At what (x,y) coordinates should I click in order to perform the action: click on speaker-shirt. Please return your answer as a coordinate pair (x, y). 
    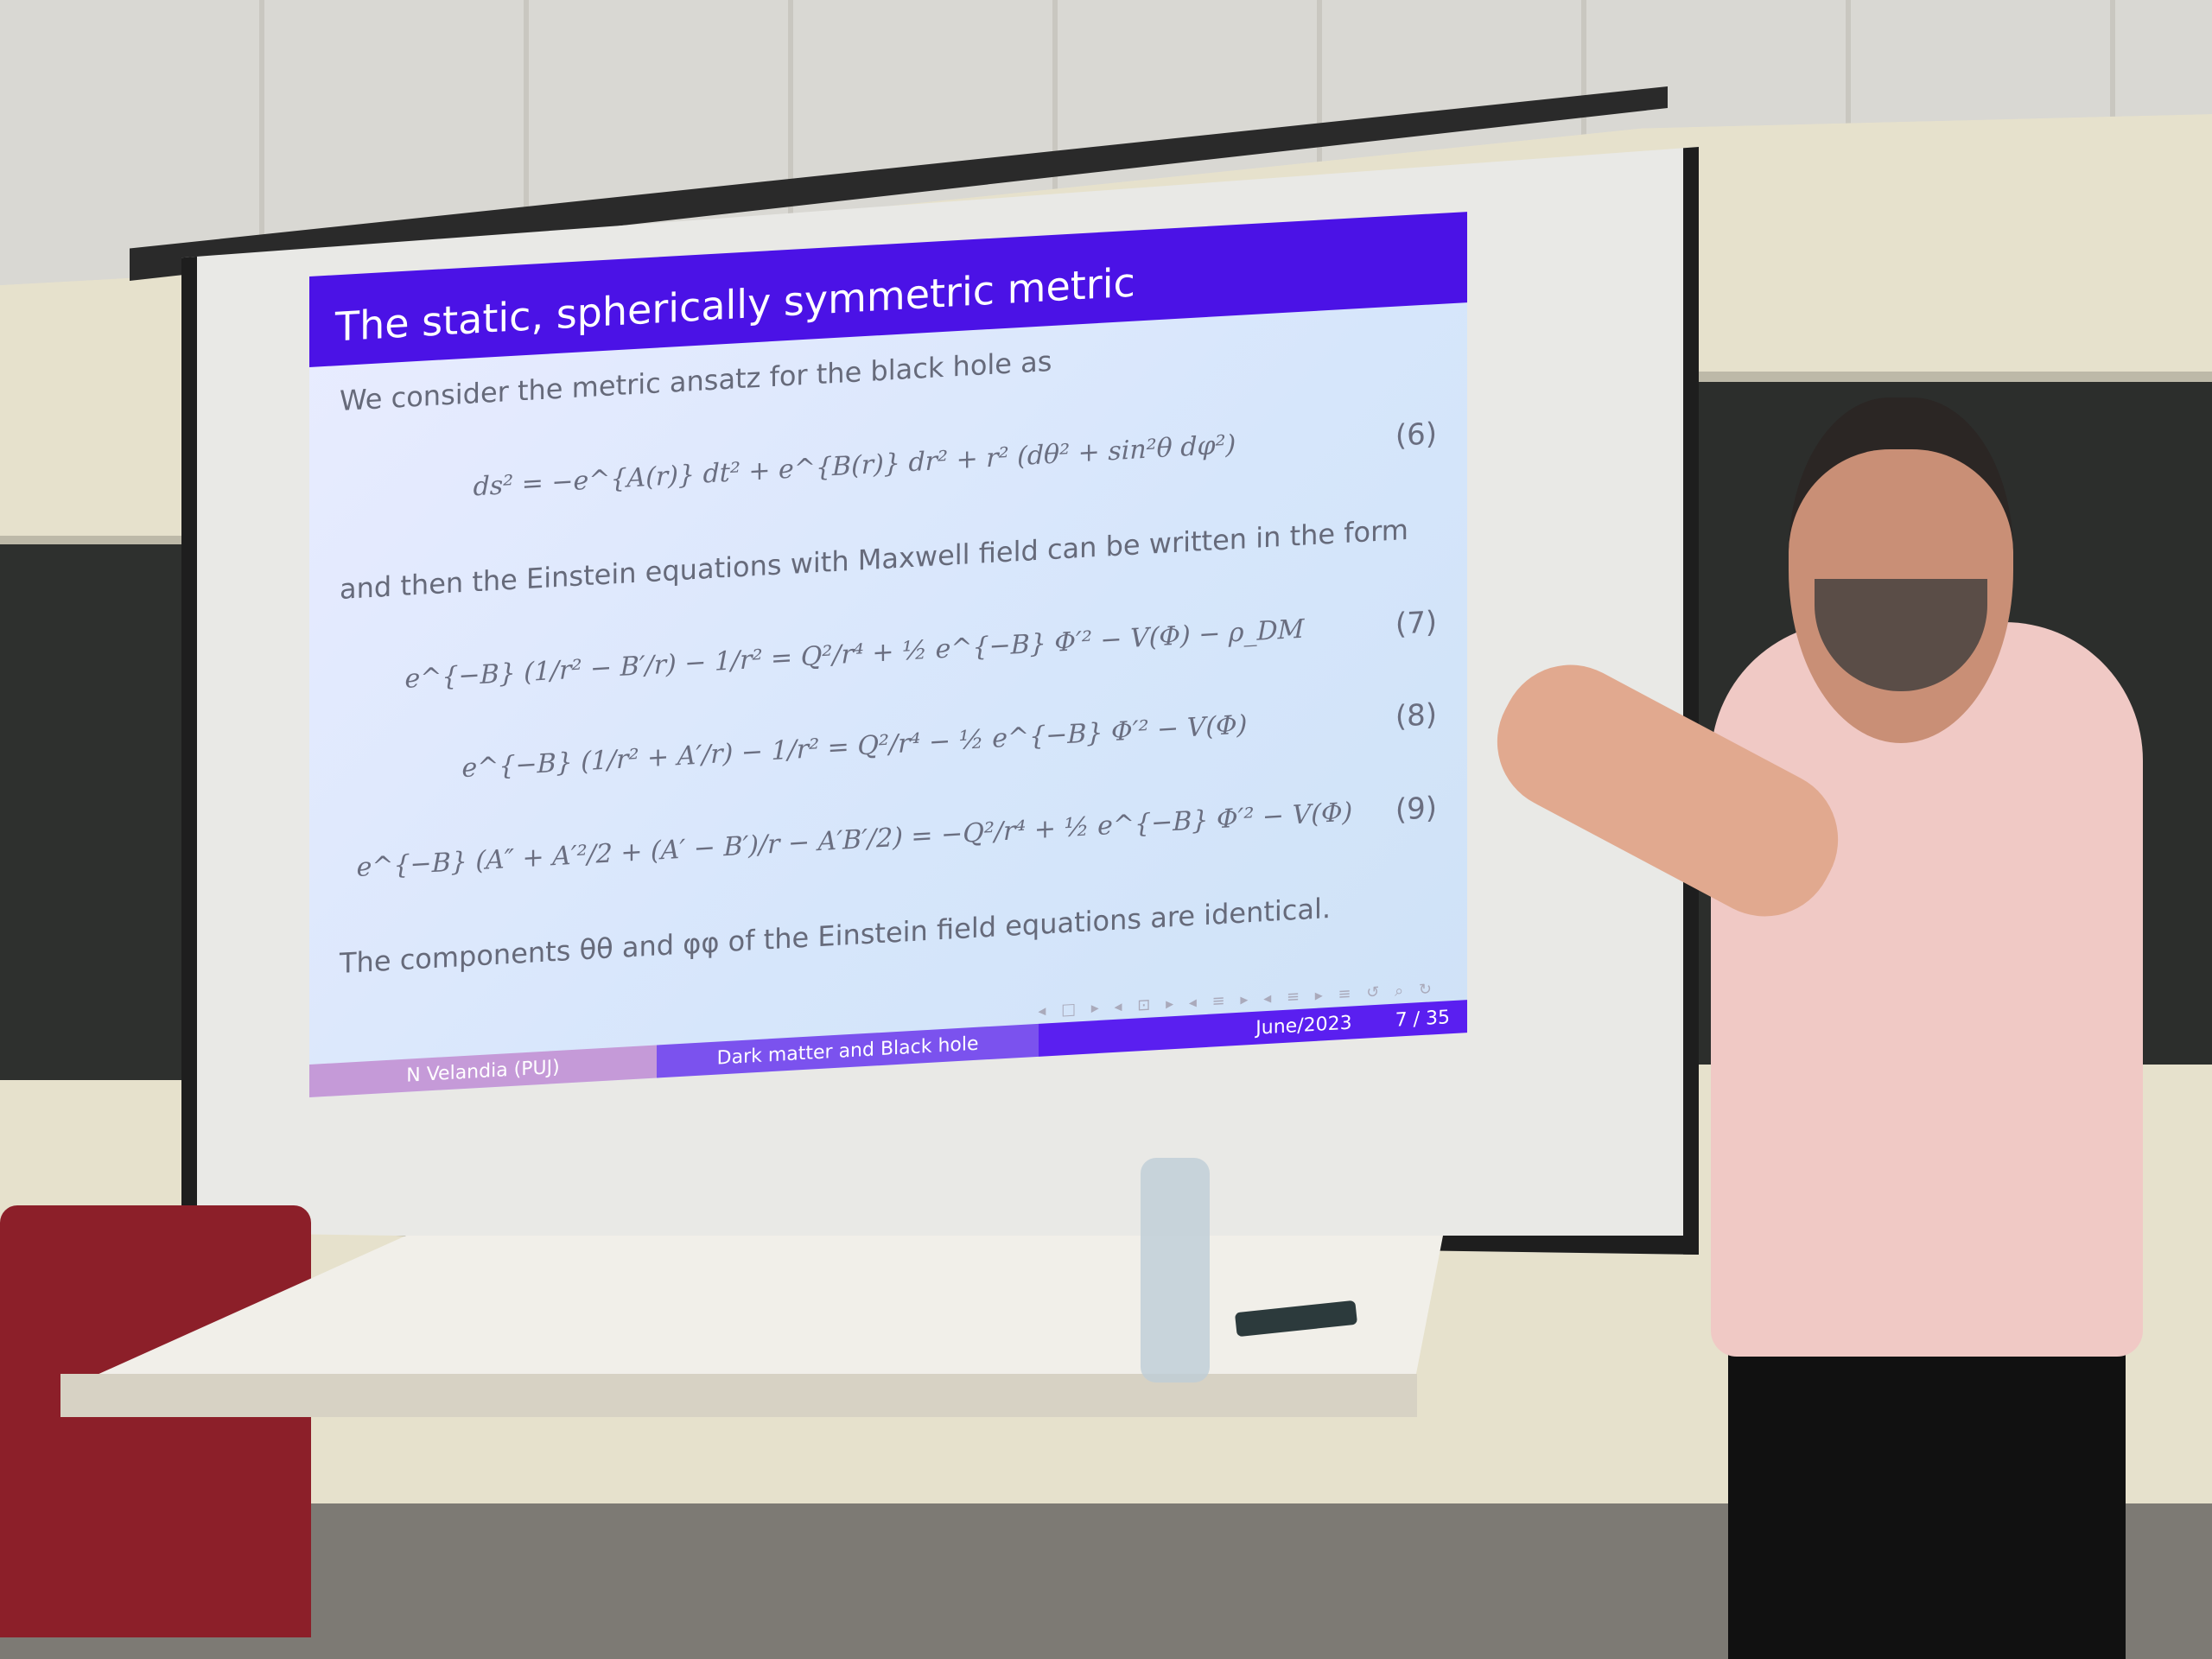
    Looking at the image, I should click on (1927, 990).